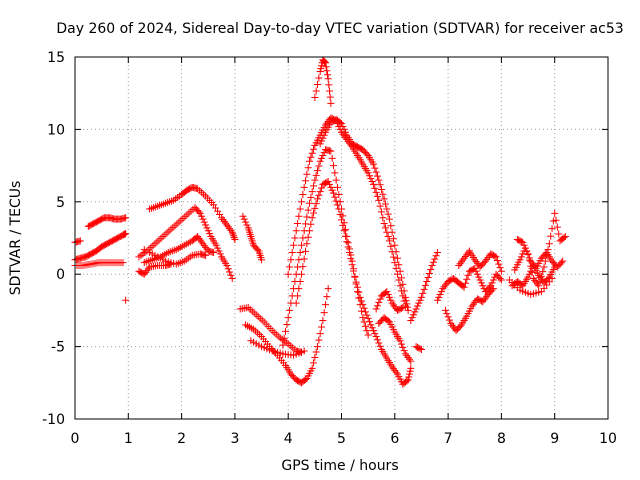 This screenshot has height=480, width=640. What do you see at coordinates (418, 348) in the screenshot?
I see `series-arc-w` at bounding box center [418, 348].